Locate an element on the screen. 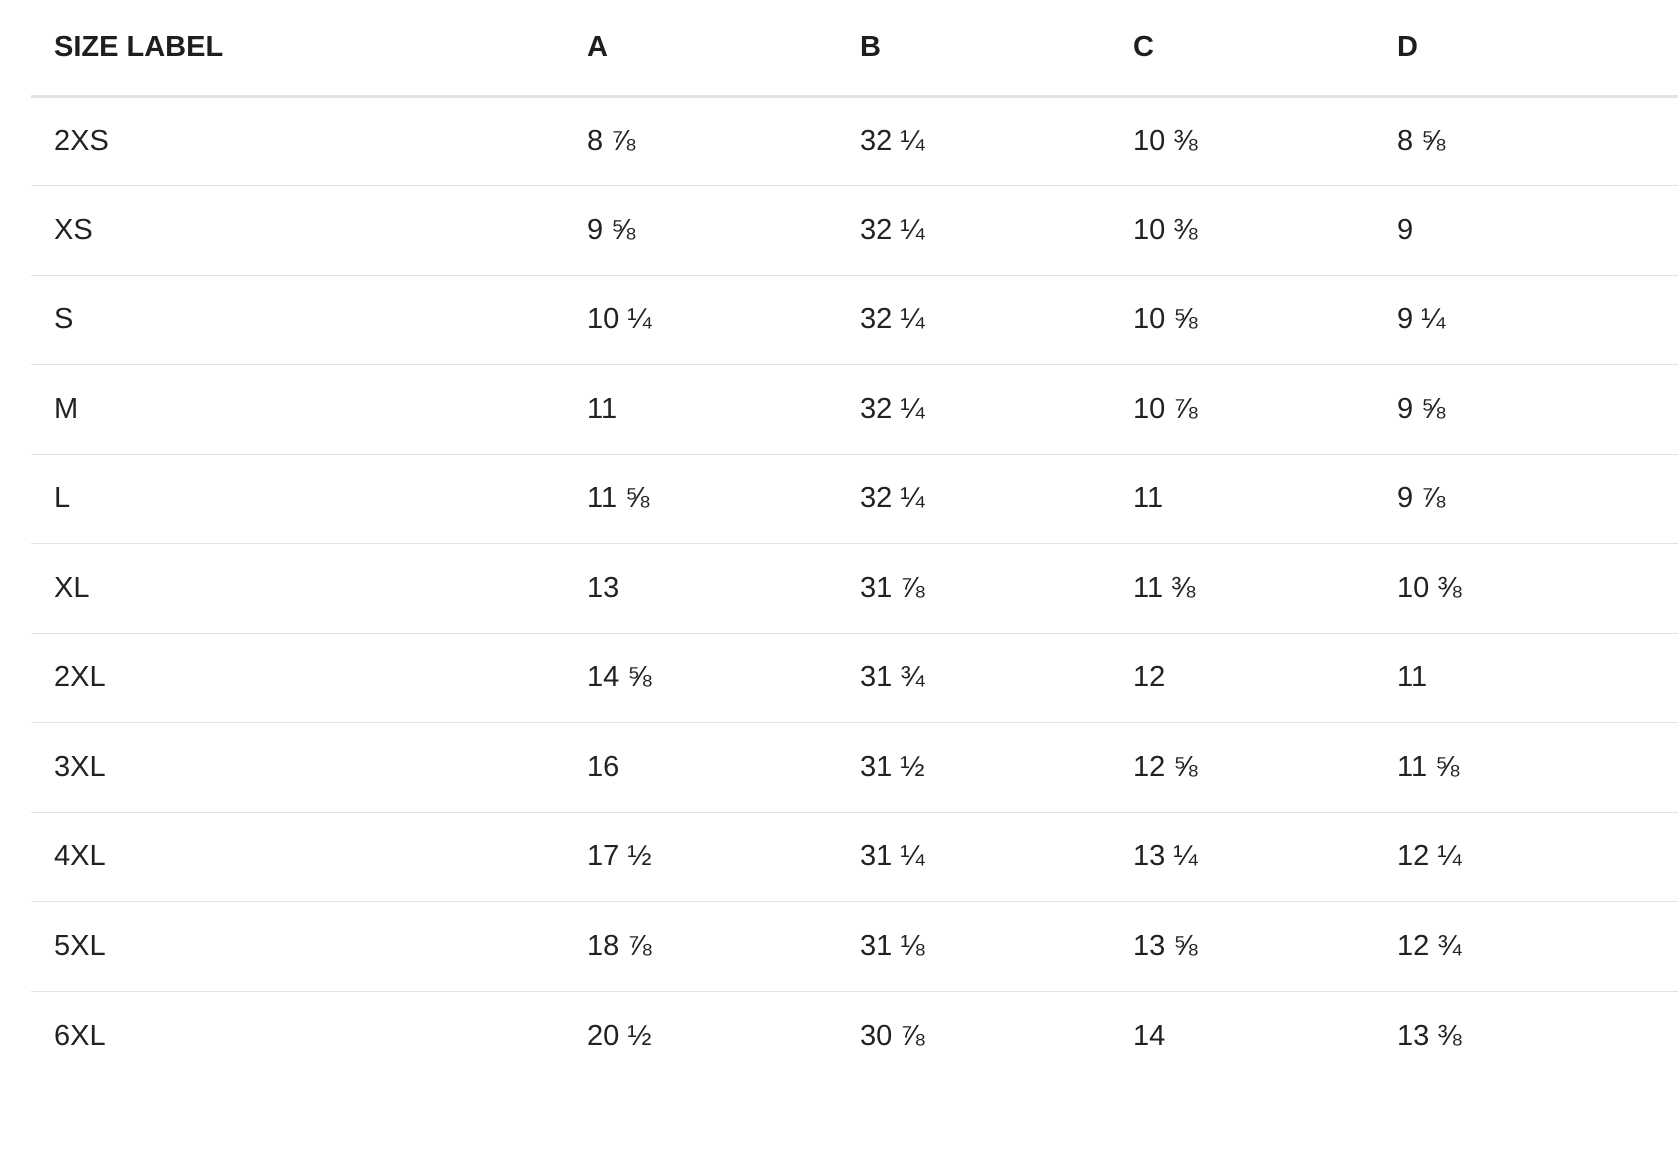 This screenshot has height=1154, width=1678. cell-a: 18 ⅞ is located at coordinates (701, 946).